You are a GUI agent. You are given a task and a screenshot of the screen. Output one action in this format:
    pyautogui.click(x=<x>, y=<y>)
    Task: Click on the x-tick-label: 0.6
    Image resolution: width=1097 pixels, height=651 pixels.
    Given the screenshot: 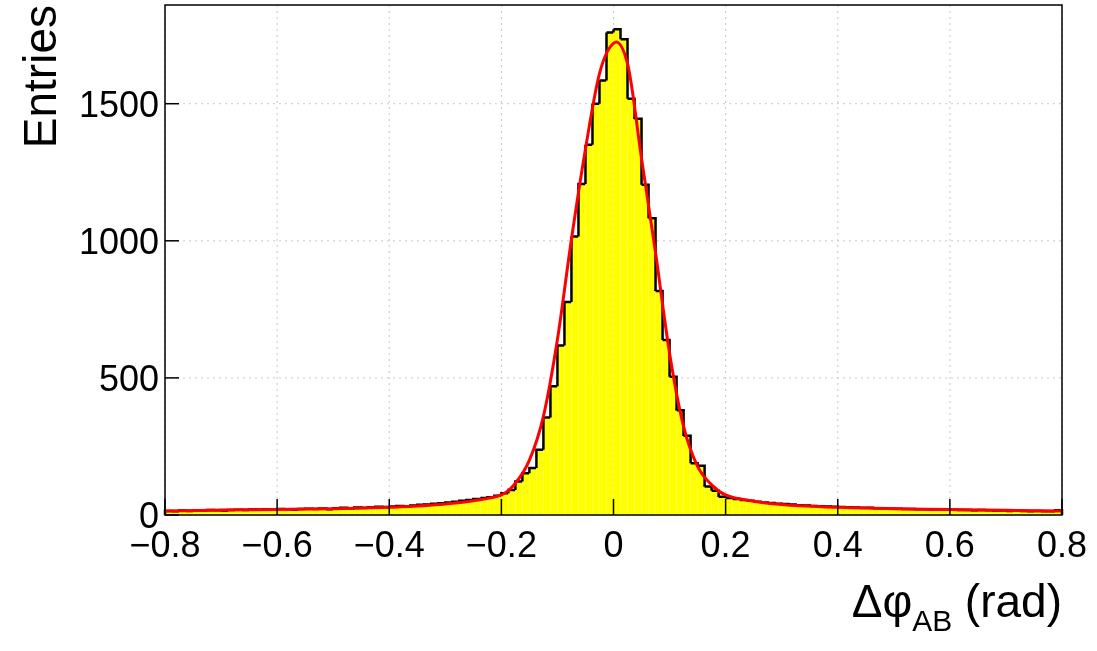 What is the action you would take?
    pyautogui.click(x=949, y=544)
    